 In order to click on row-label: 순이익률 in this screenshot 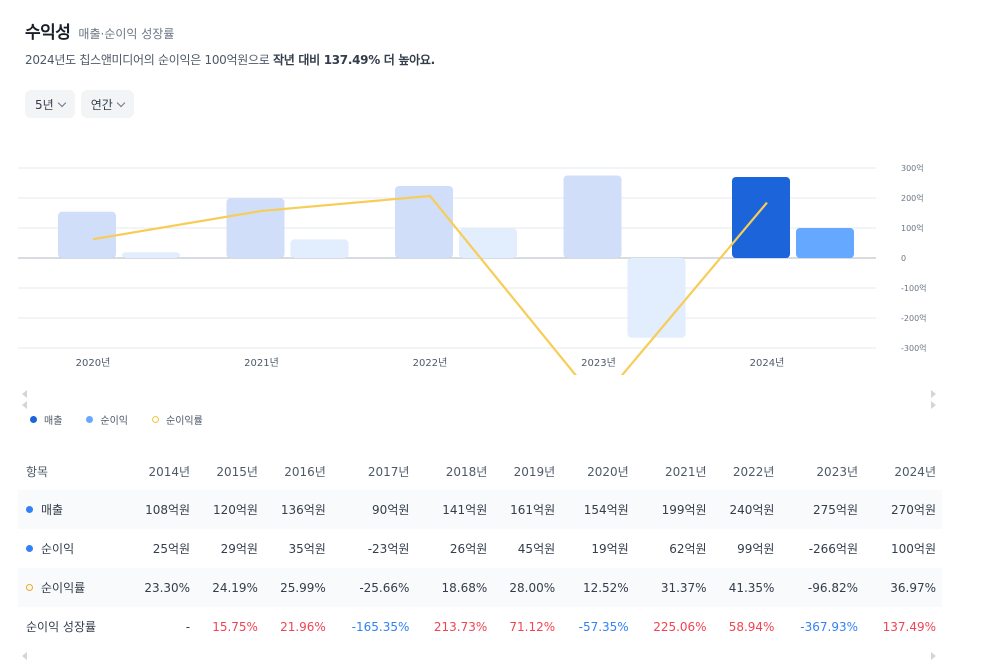, I will do `click(63, 588)`.